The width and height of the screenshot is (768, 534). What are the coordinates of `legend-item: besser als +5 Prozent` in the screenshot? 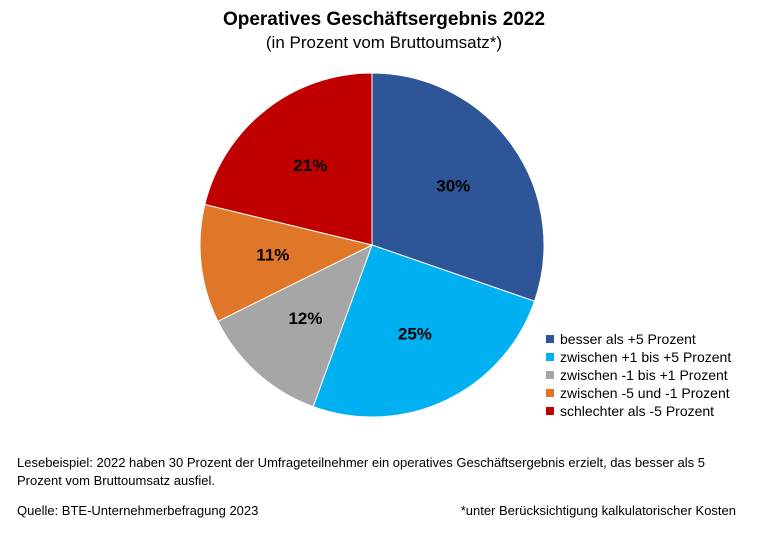 It's located at (638, 339).